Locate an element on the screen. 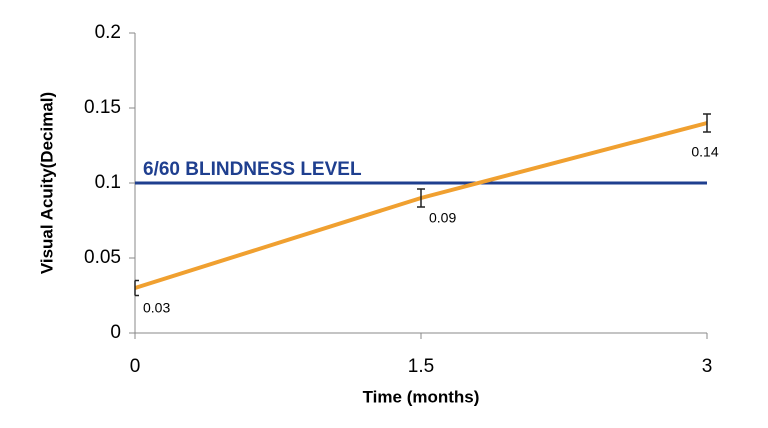 The width and height of the screenshot is (768, 428). reference-label: 6/60 BLINDNESS LEVEL is located at coordinates (252, 169).